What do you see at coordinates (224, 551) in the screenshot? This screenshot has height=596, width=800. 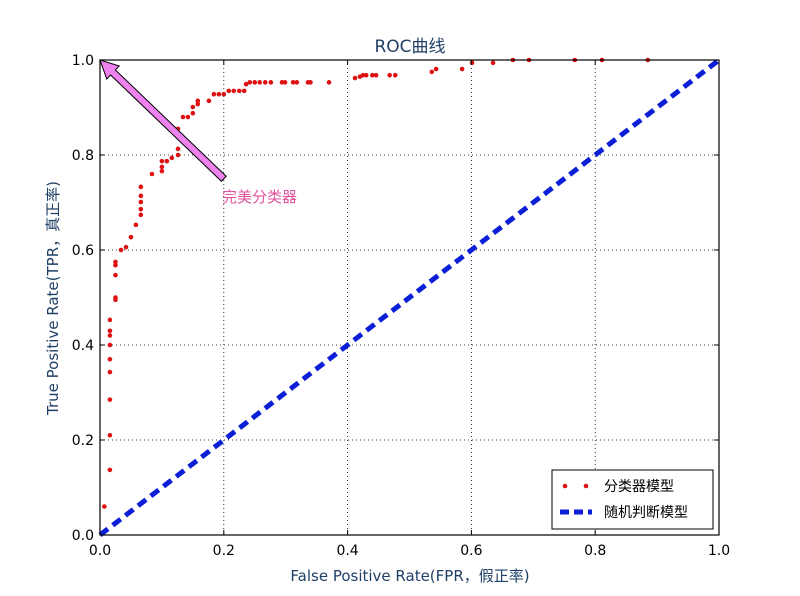 I see `x-tick-label: 0.2` at bounding box center [224, 551].